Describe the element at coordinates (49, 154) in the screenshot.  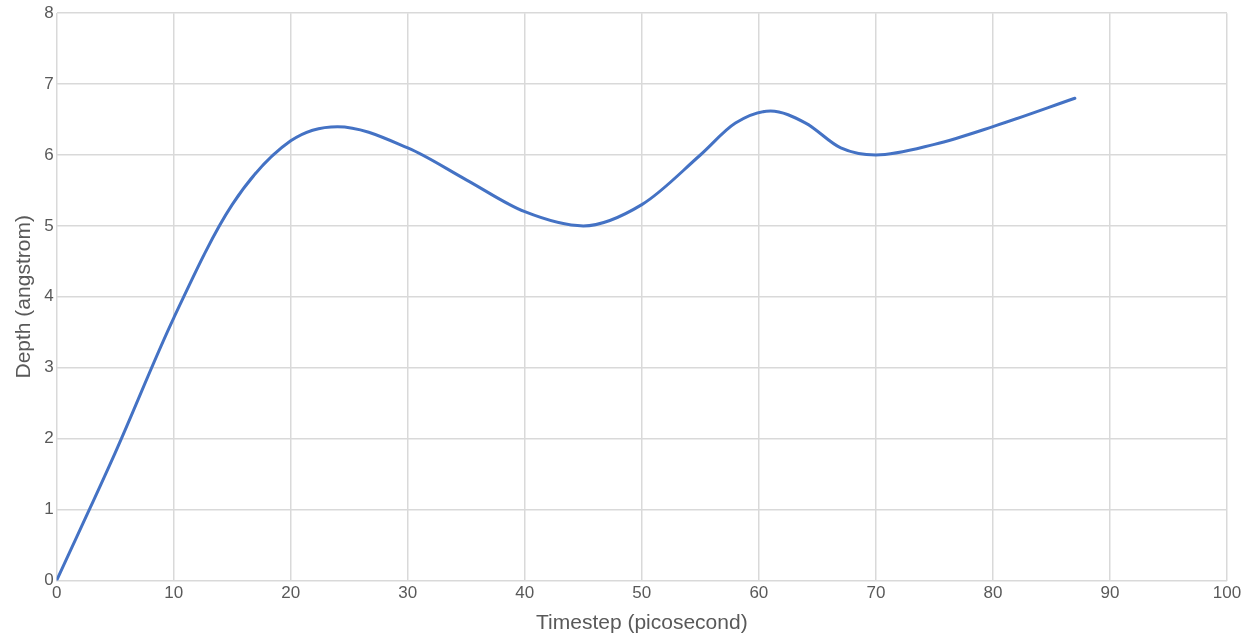
I see `y-tick-label: 6` at that location.